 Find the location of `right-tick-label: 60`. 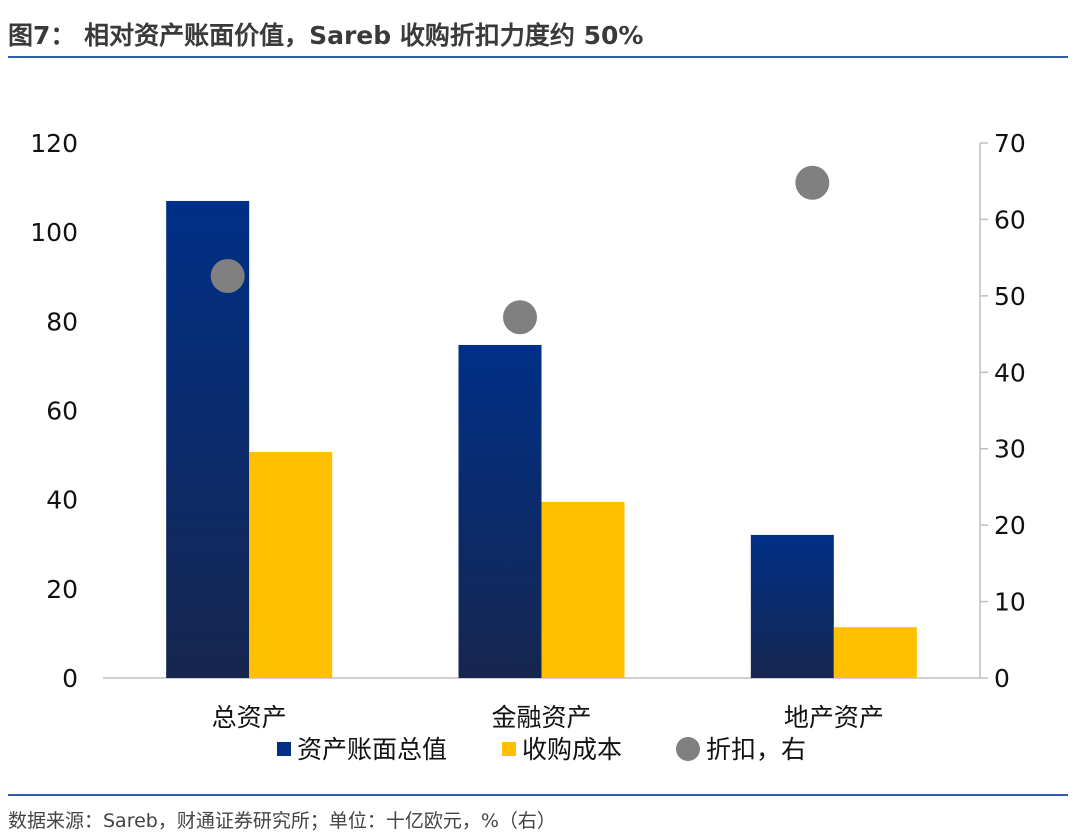

right-tick-label: 60 is located at coordinates (1010, 219).